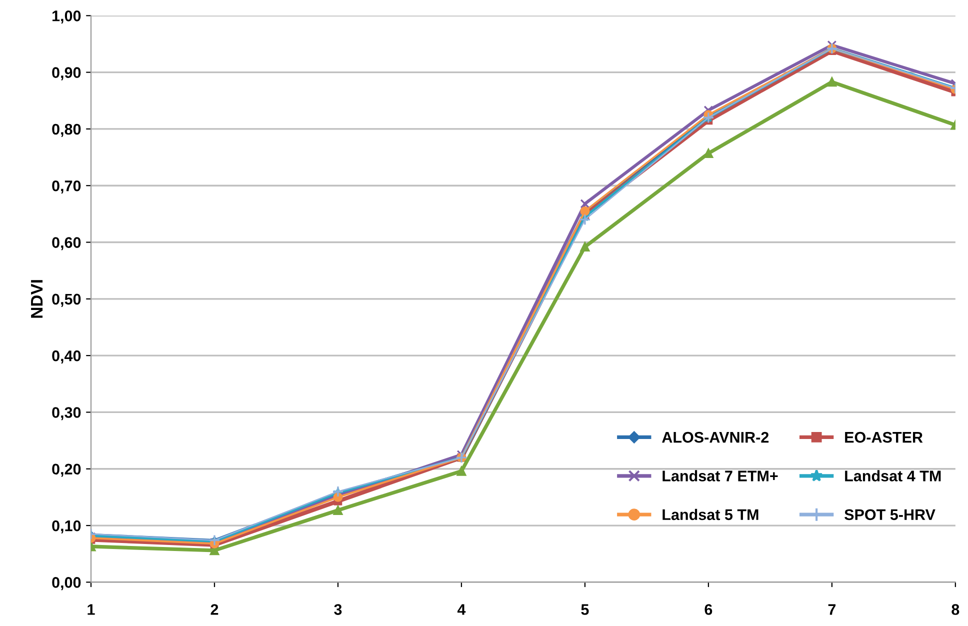 The height and width of the screenshot is (626, 968). Describe the element at coordinates (893, 476) in the screenshot. I see `legend-label: Landsat 4 TM` at that location.